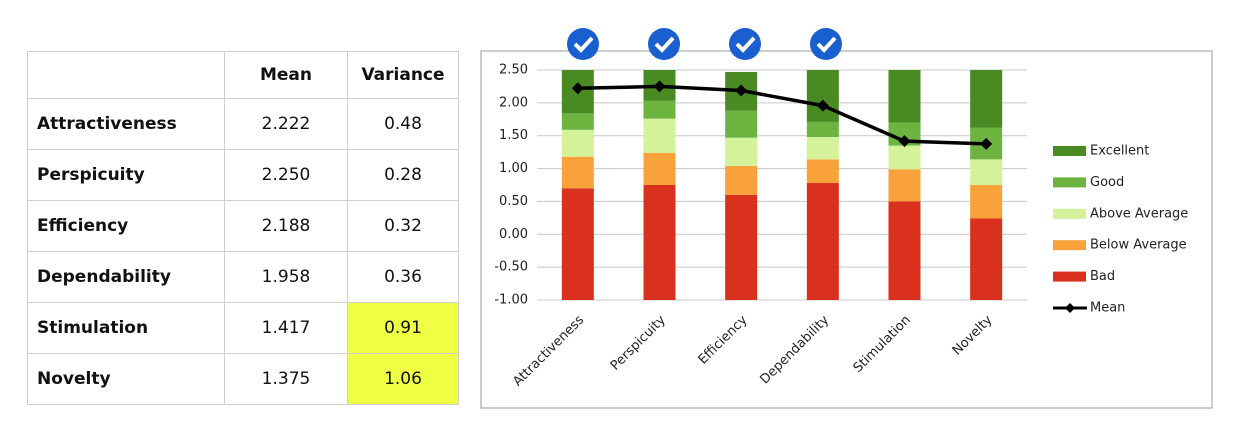  I want to click on table-row: Perspicuity 2.250 0.28, so click(243, 175).